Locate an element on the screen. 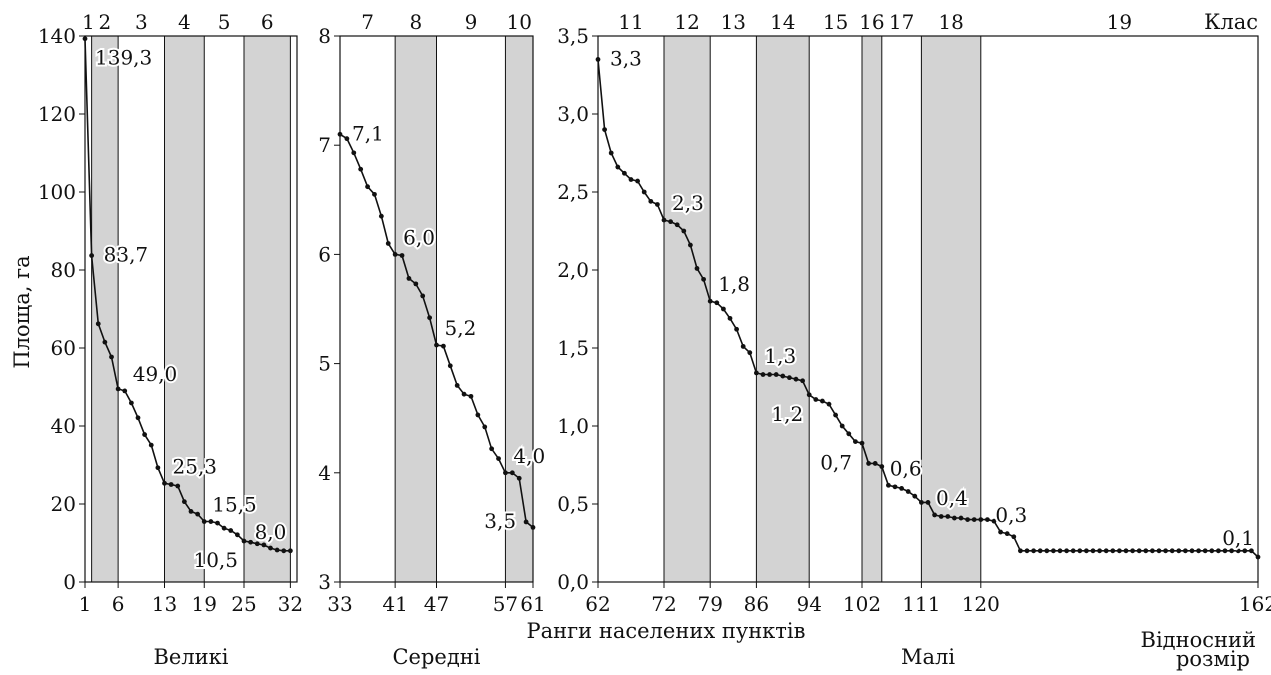 The height and width of the screenshot is (675, 1271). y-tick-label: 1,5 is located at coordinates (573, 348).